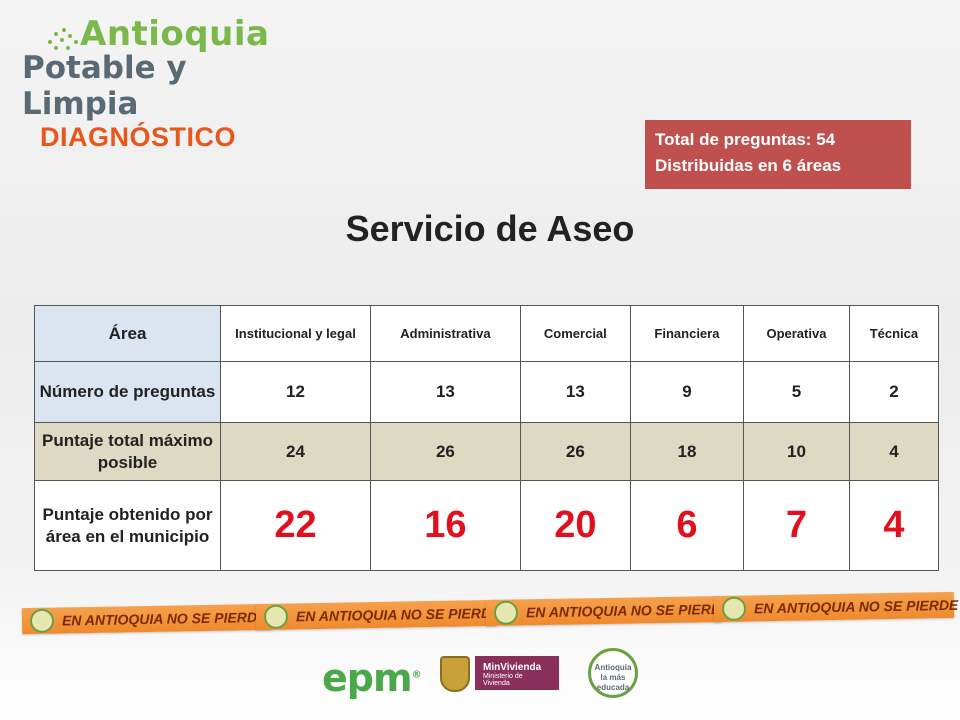 This screenshot has height=720, width=960. What do you see at coordinates (796, 392) in the screenshot?
I see `table-cell: 5` at bounding box center [796, 392].